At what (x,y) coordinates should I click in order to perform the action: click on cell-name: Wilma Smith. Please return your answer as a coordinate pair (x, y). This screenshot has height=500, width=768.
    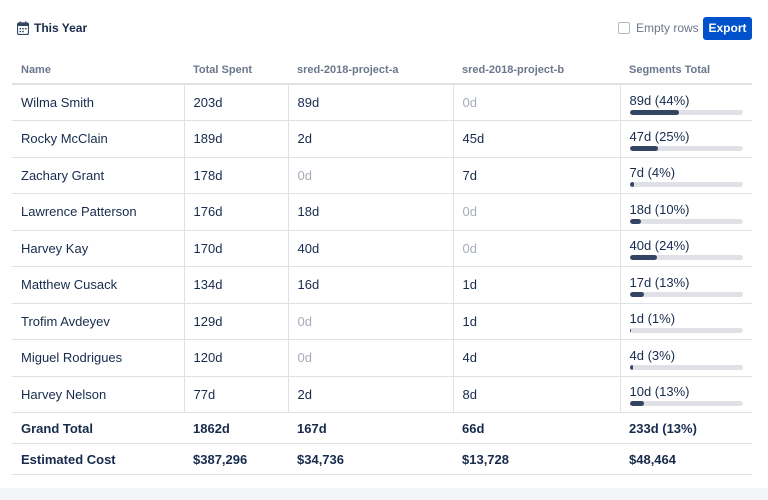
    Looking at the image, I should click on (98, 102).